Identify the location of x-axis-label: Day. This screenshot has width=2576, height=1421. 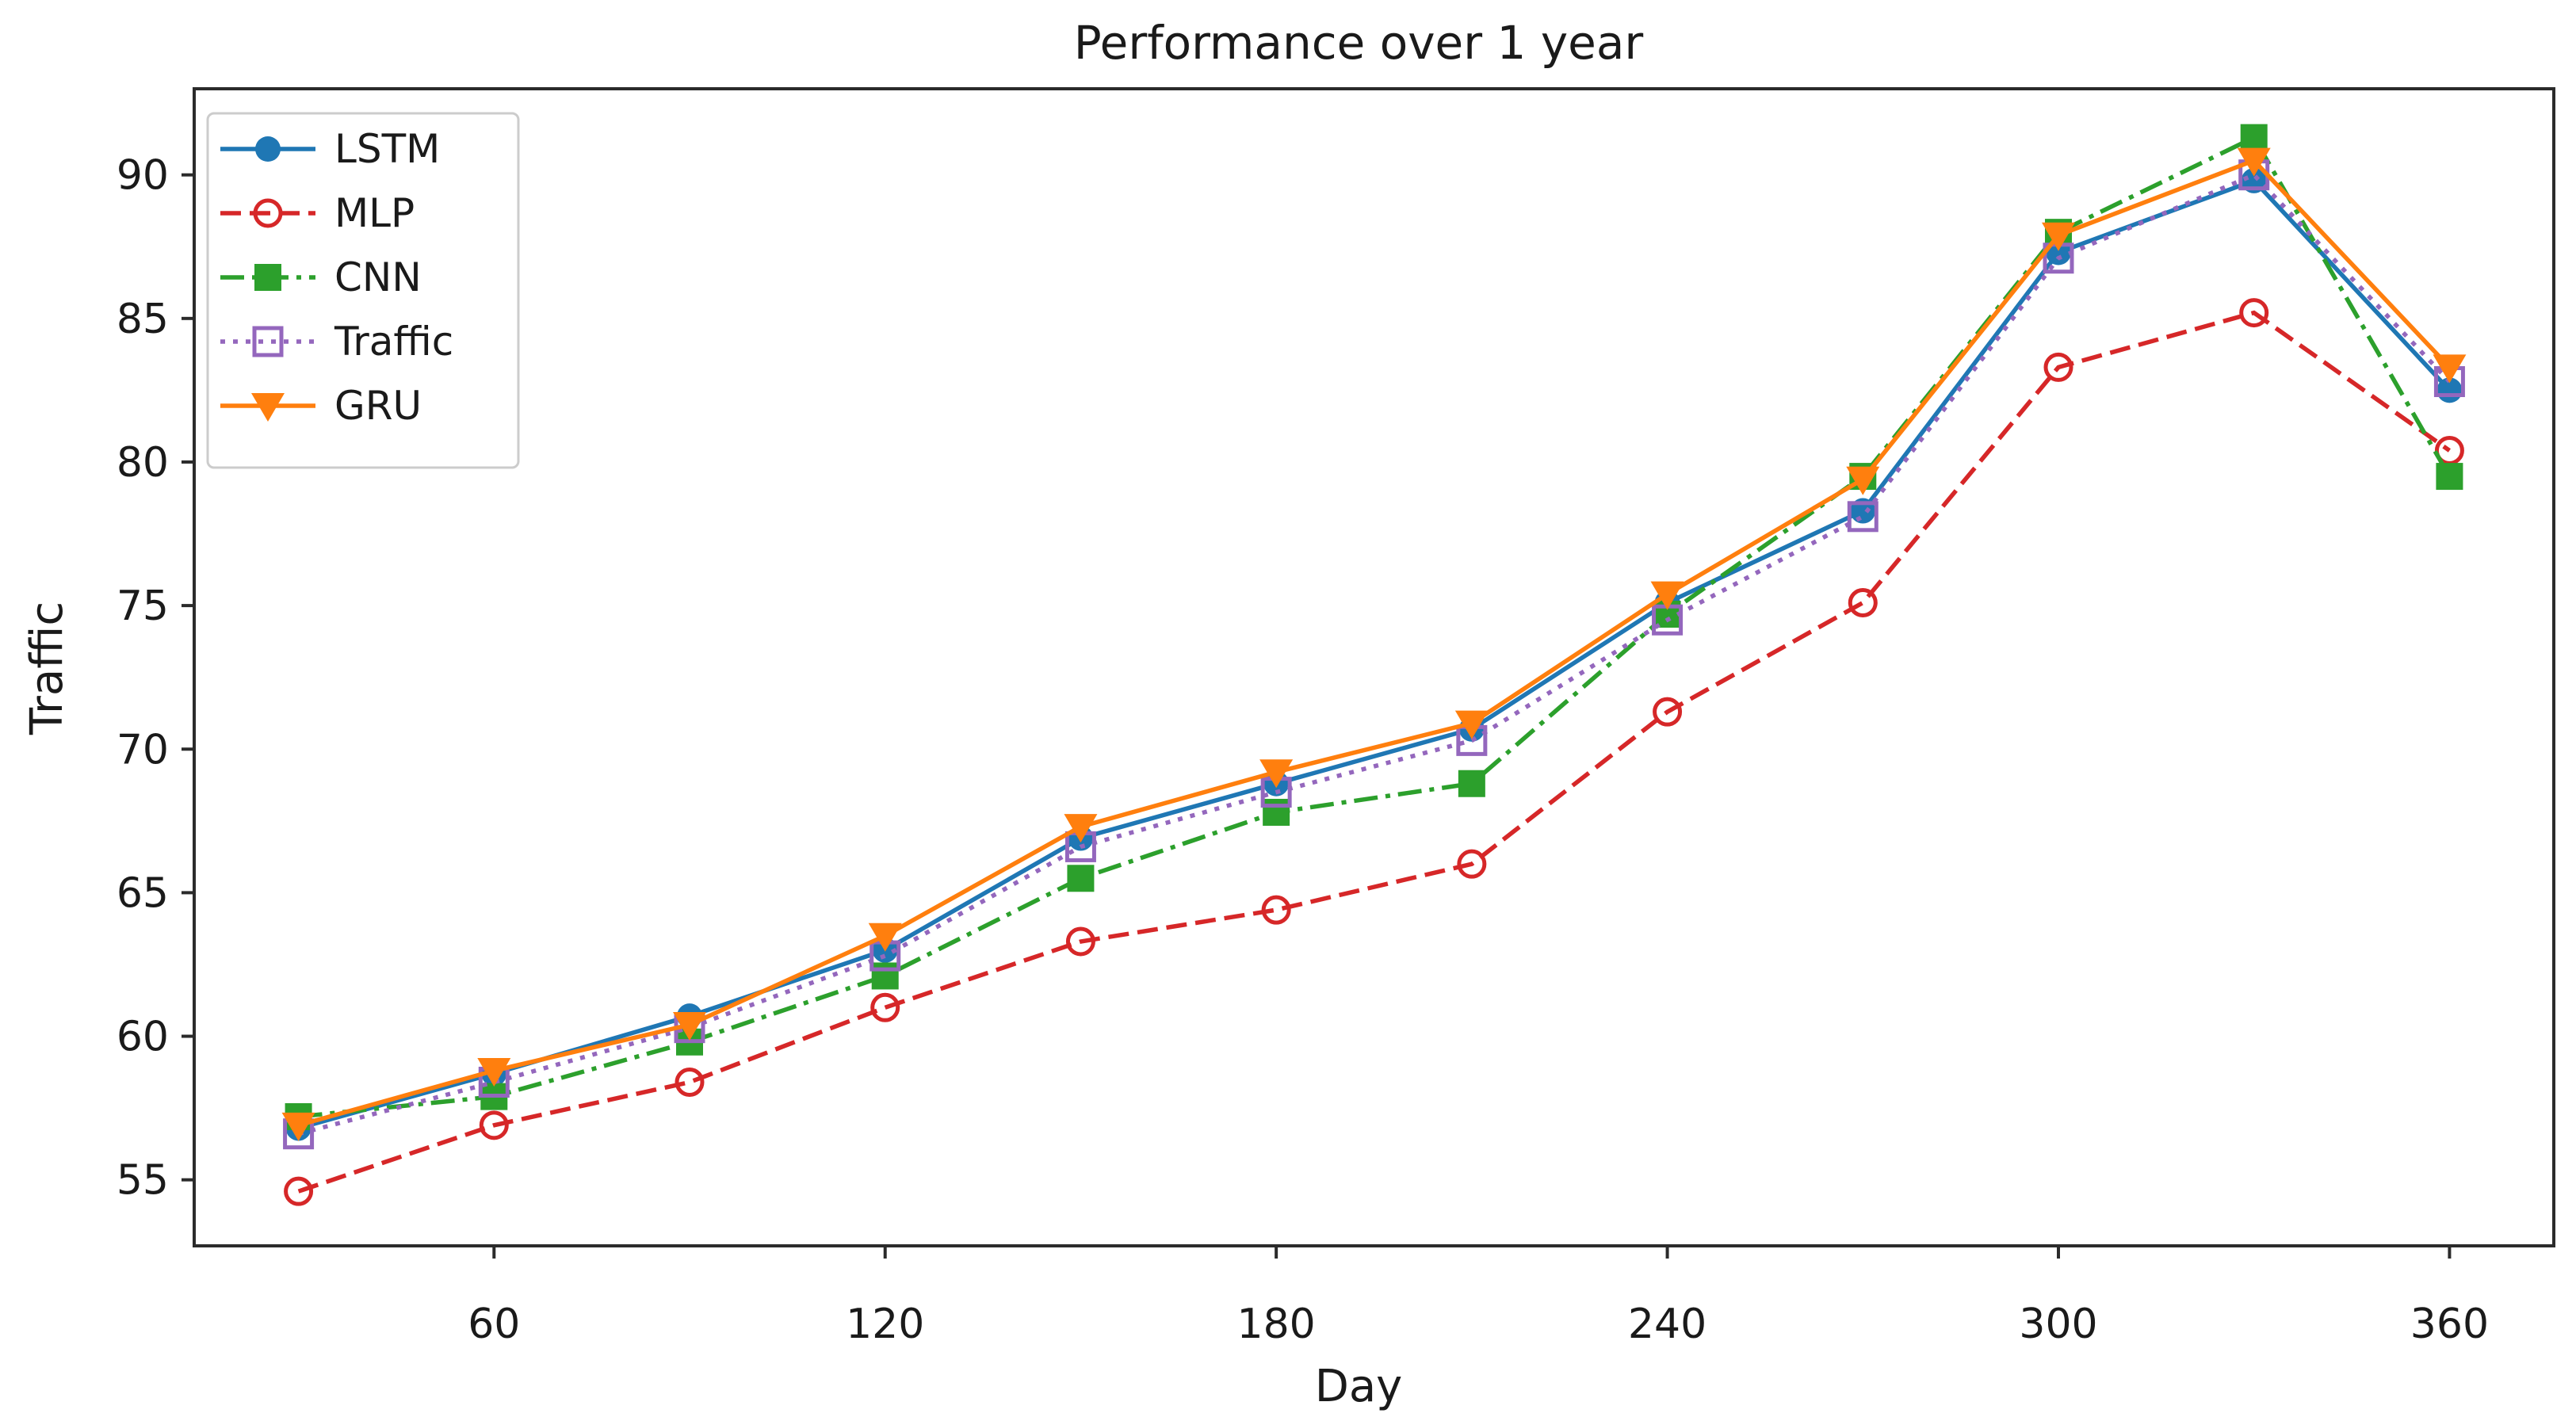
(1359, 1386).